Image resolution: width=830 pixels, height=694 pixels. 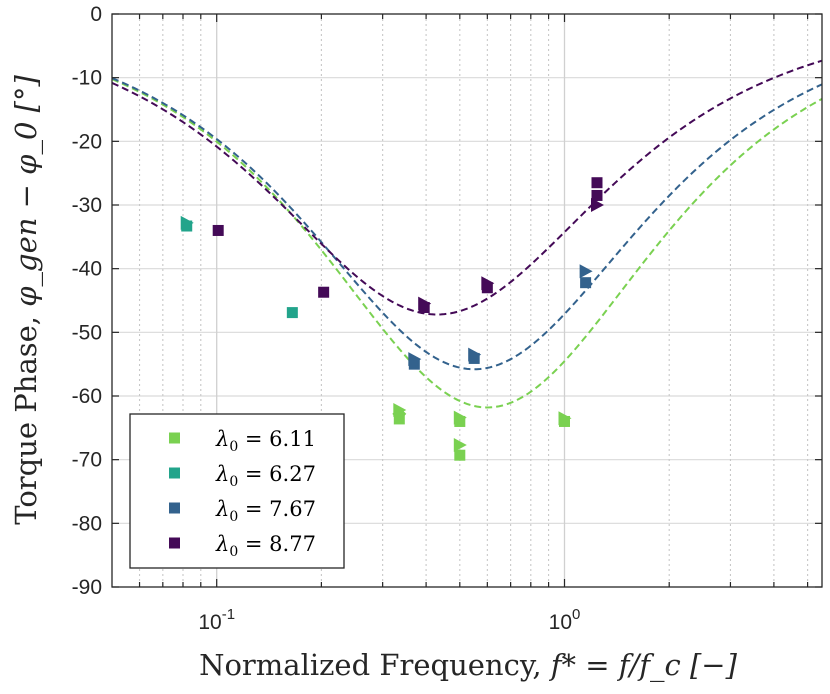 I want to click on y-axis-label-math: φ_gen − φ_0 [°], so click(x=26, y=191).